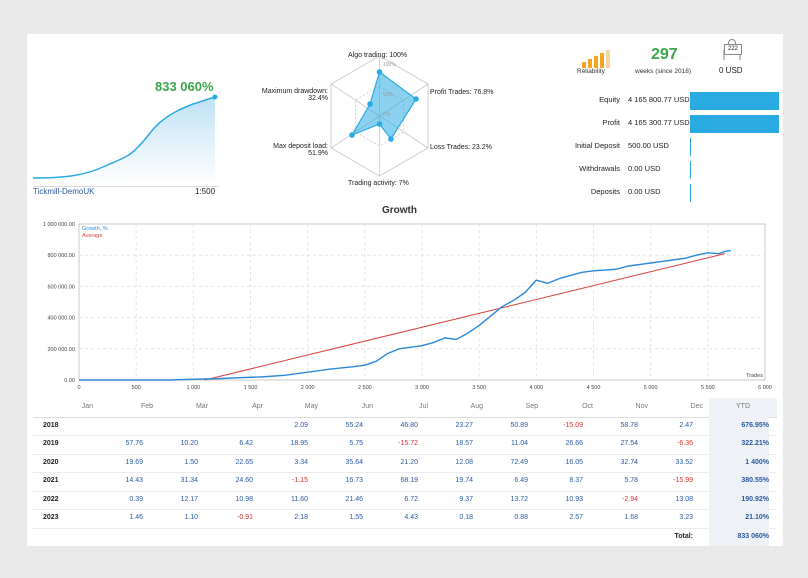  What do you see at coordinates (301, 517) in the screenshot?
I see `month-cell: 2.18` at bounding box center [301, 517].